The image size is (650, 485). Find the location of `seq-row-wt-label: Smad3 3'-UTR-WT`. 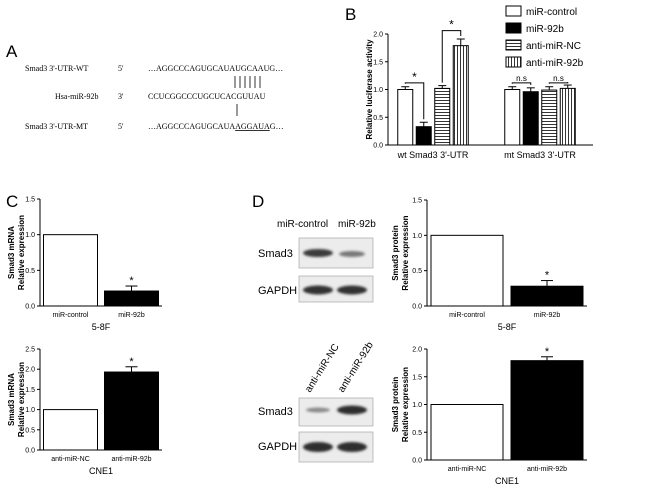

seq-row-wt-label: Smad3 3'-UTR-WT is located at coordinates (57, 68).